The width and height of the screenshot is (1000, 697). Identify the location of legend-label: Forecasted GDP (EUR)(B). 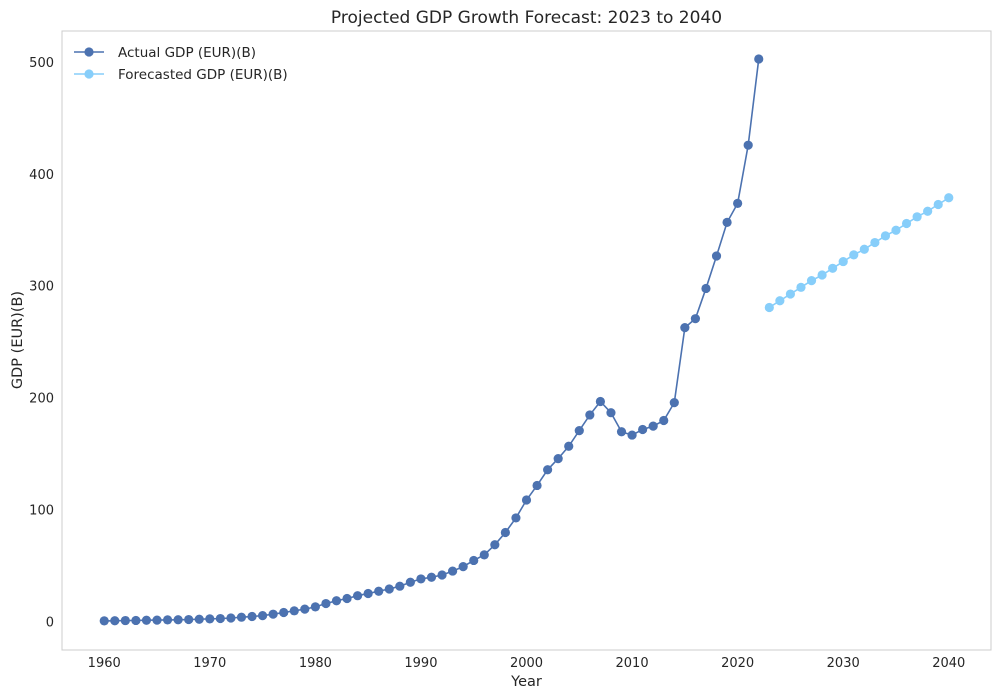
(203, 75).